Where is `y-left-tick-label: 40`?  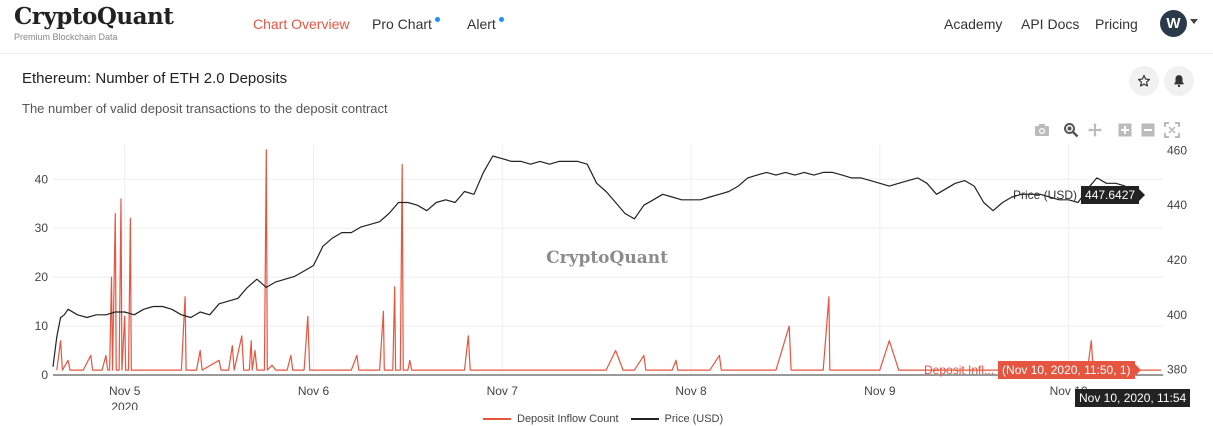 y-left-tick-label: 40 is located at coordinates (42, 179).